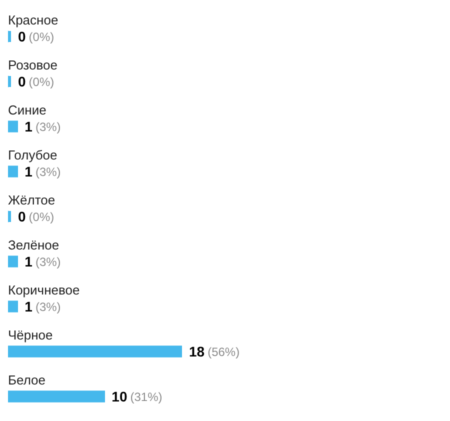 Image resolution: width=450 pixels, height=421 pixels. I want to click on y-tick-label: Синие, so click(27, 110).